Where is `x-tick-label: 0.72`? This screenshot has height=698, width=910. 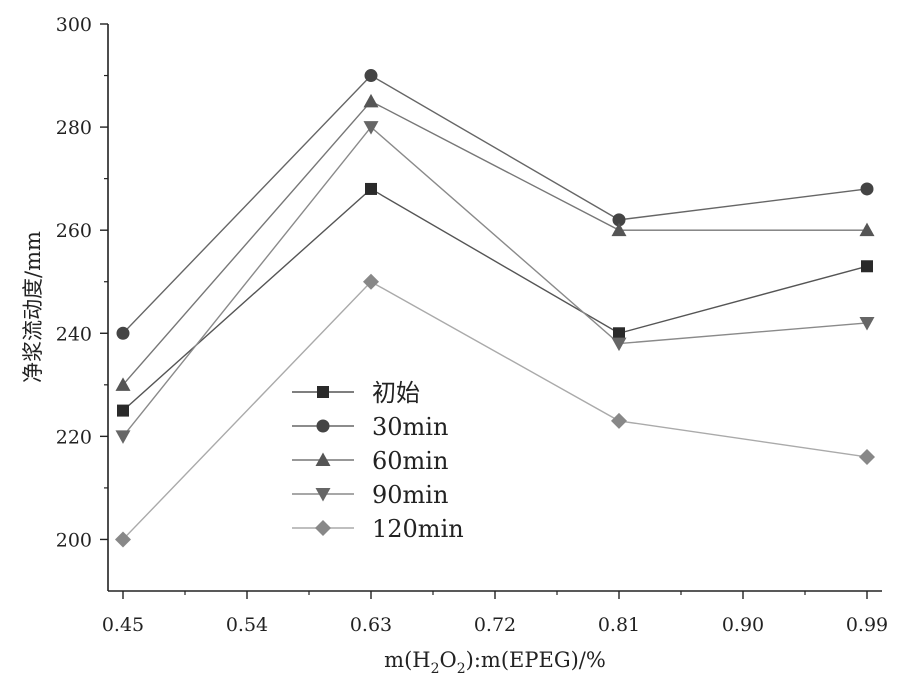 x-tick-label: 0.72 is located at coordinates (495, 625).